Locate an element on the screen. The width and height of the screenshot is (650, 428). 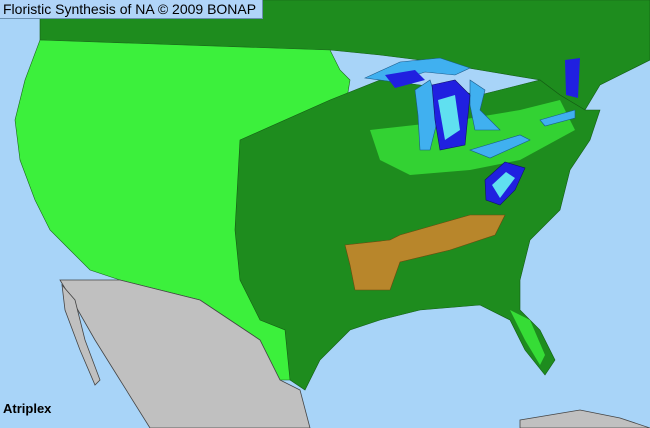
midwest-patch is located at coordinates (472, 137).